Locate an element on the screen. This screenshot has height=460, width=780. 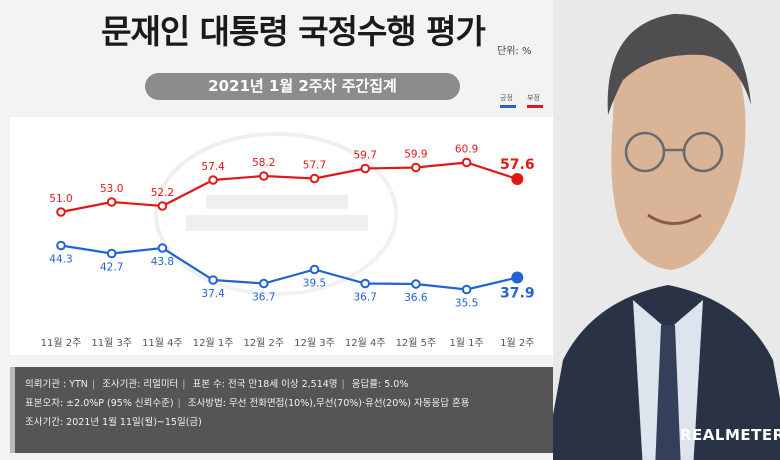
x-tick-label-9: 1월 2주 is located at coordinates (517, 343).